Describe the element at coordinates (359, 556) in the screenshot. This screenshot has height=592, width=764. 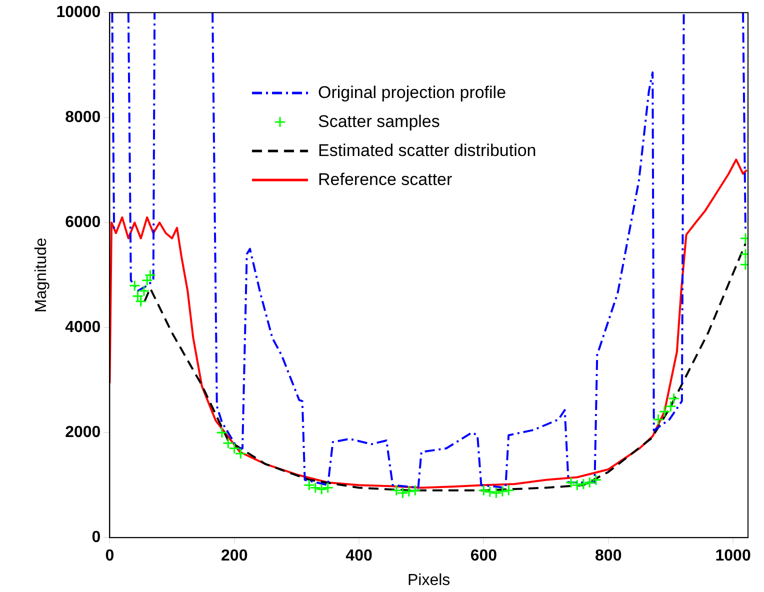
I see `x-tick-label: 400` at that location.